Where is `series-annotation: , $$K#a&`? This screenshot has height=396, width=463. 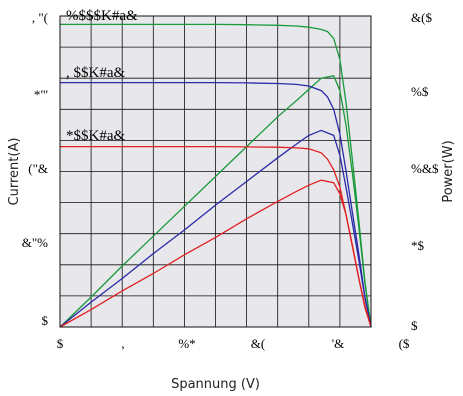
series-annotation: , $$K#a& is located at coordinates (95, 73).